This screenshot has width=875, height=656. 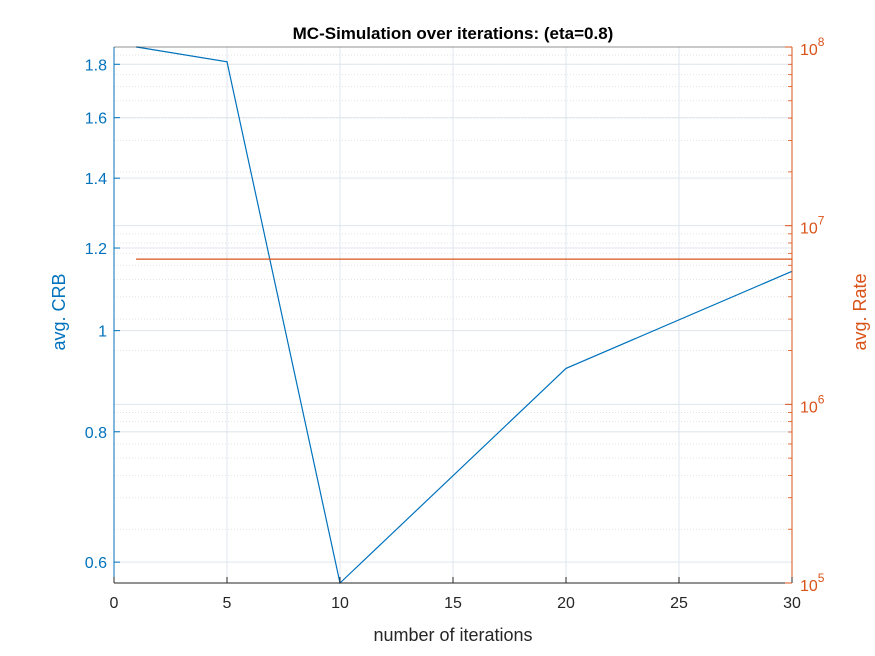 I want to click on y-right-tick-label: 10⁷, so click(x=812, y=226).